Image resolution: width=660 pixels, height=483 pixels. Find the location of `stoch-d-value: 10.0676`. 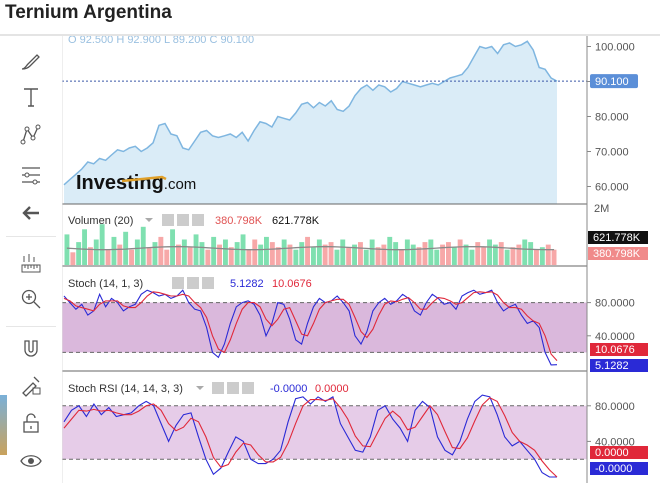

stoch-d-value: 10.0676 is located at coordinates (292, 284).